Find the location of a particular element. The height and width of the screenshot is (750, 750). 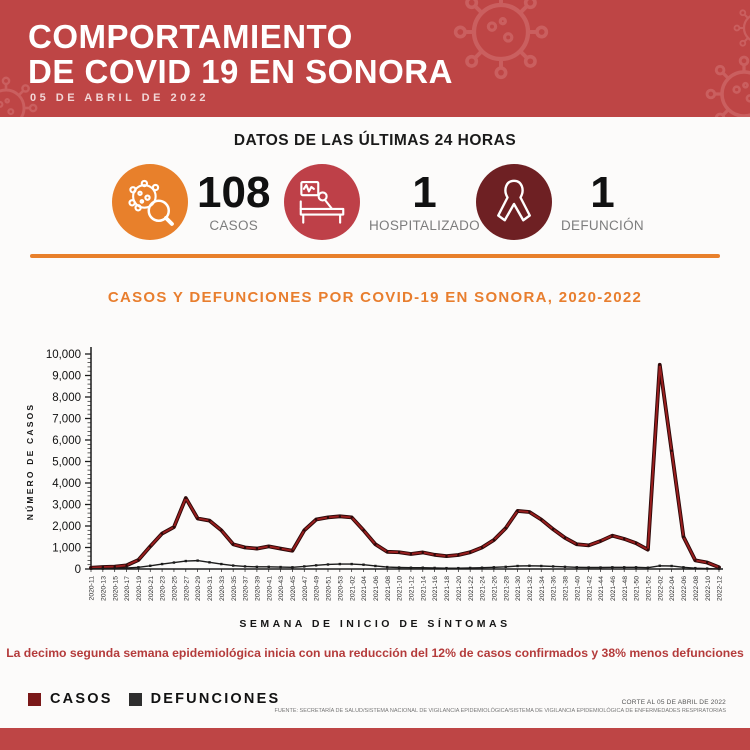

svg-text: 2020-23 is located at coordinates (163, 588).